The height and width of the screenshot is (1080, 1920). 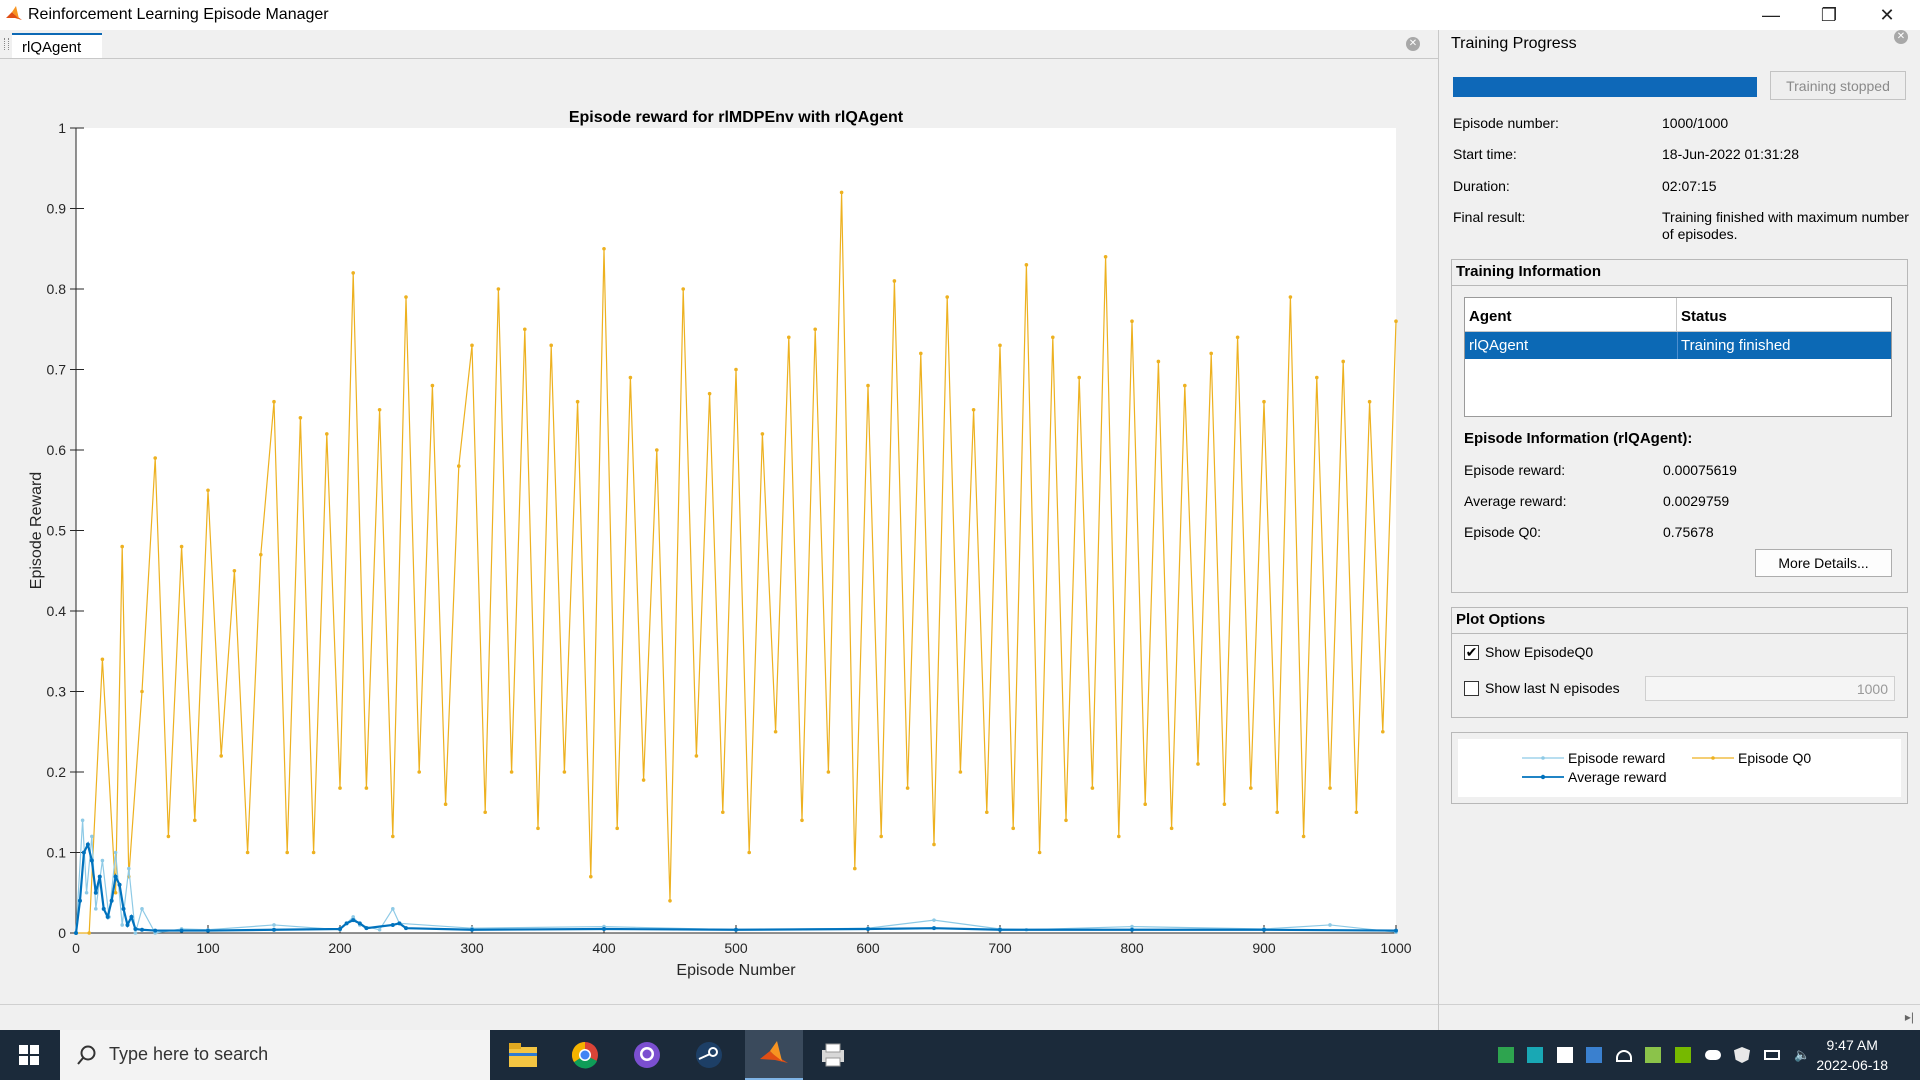 I want to click on printer-app-icon, so click(x=833, y=1055).